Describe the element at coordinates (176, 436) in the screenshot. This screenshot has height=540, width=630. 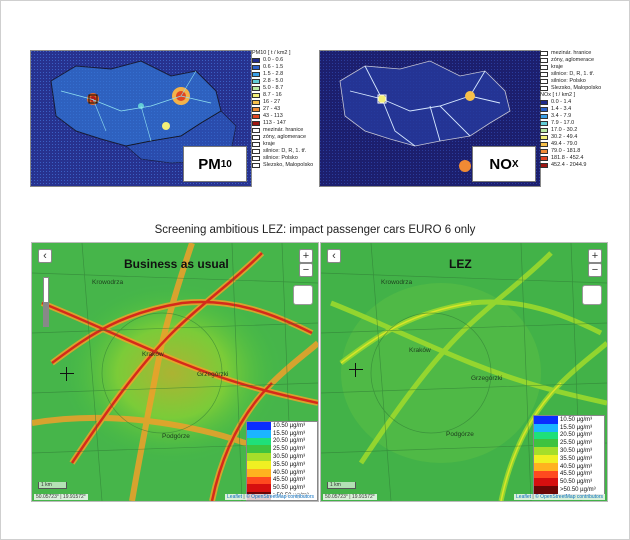
I see `place-label: Podgórze` at that location.